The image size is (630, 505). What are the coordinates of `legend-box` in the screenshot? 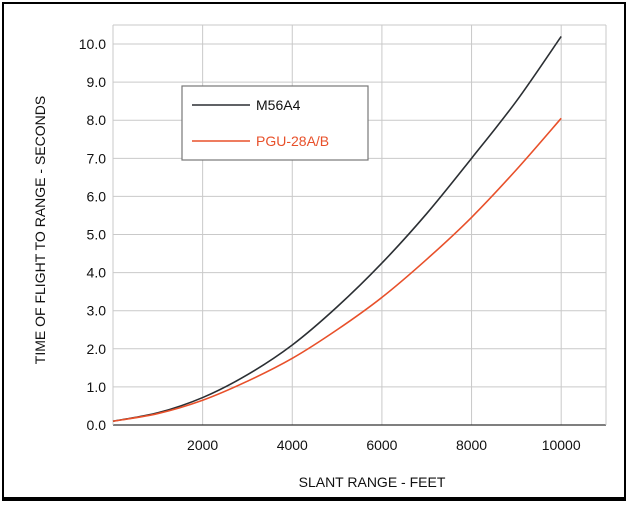 It's located at (275, 123).